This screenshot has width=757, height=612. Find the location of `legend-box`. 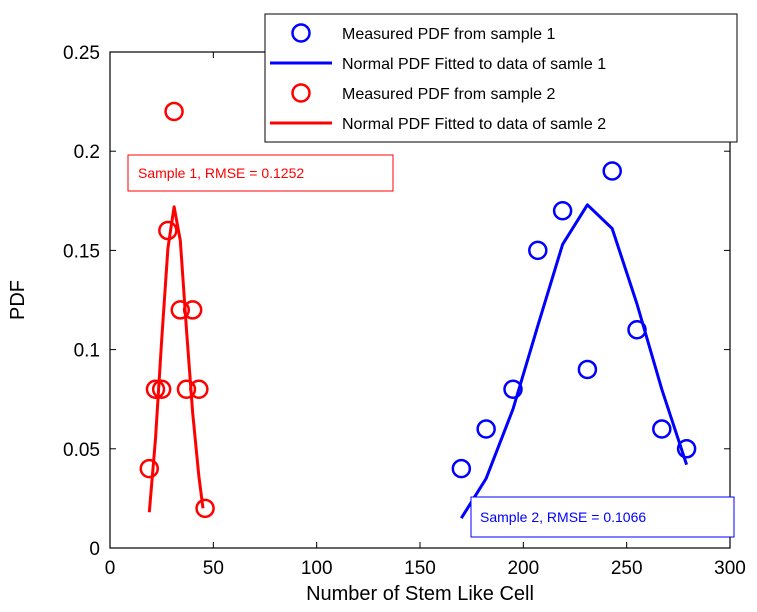

legend-box is located at coordinates (501, 78).